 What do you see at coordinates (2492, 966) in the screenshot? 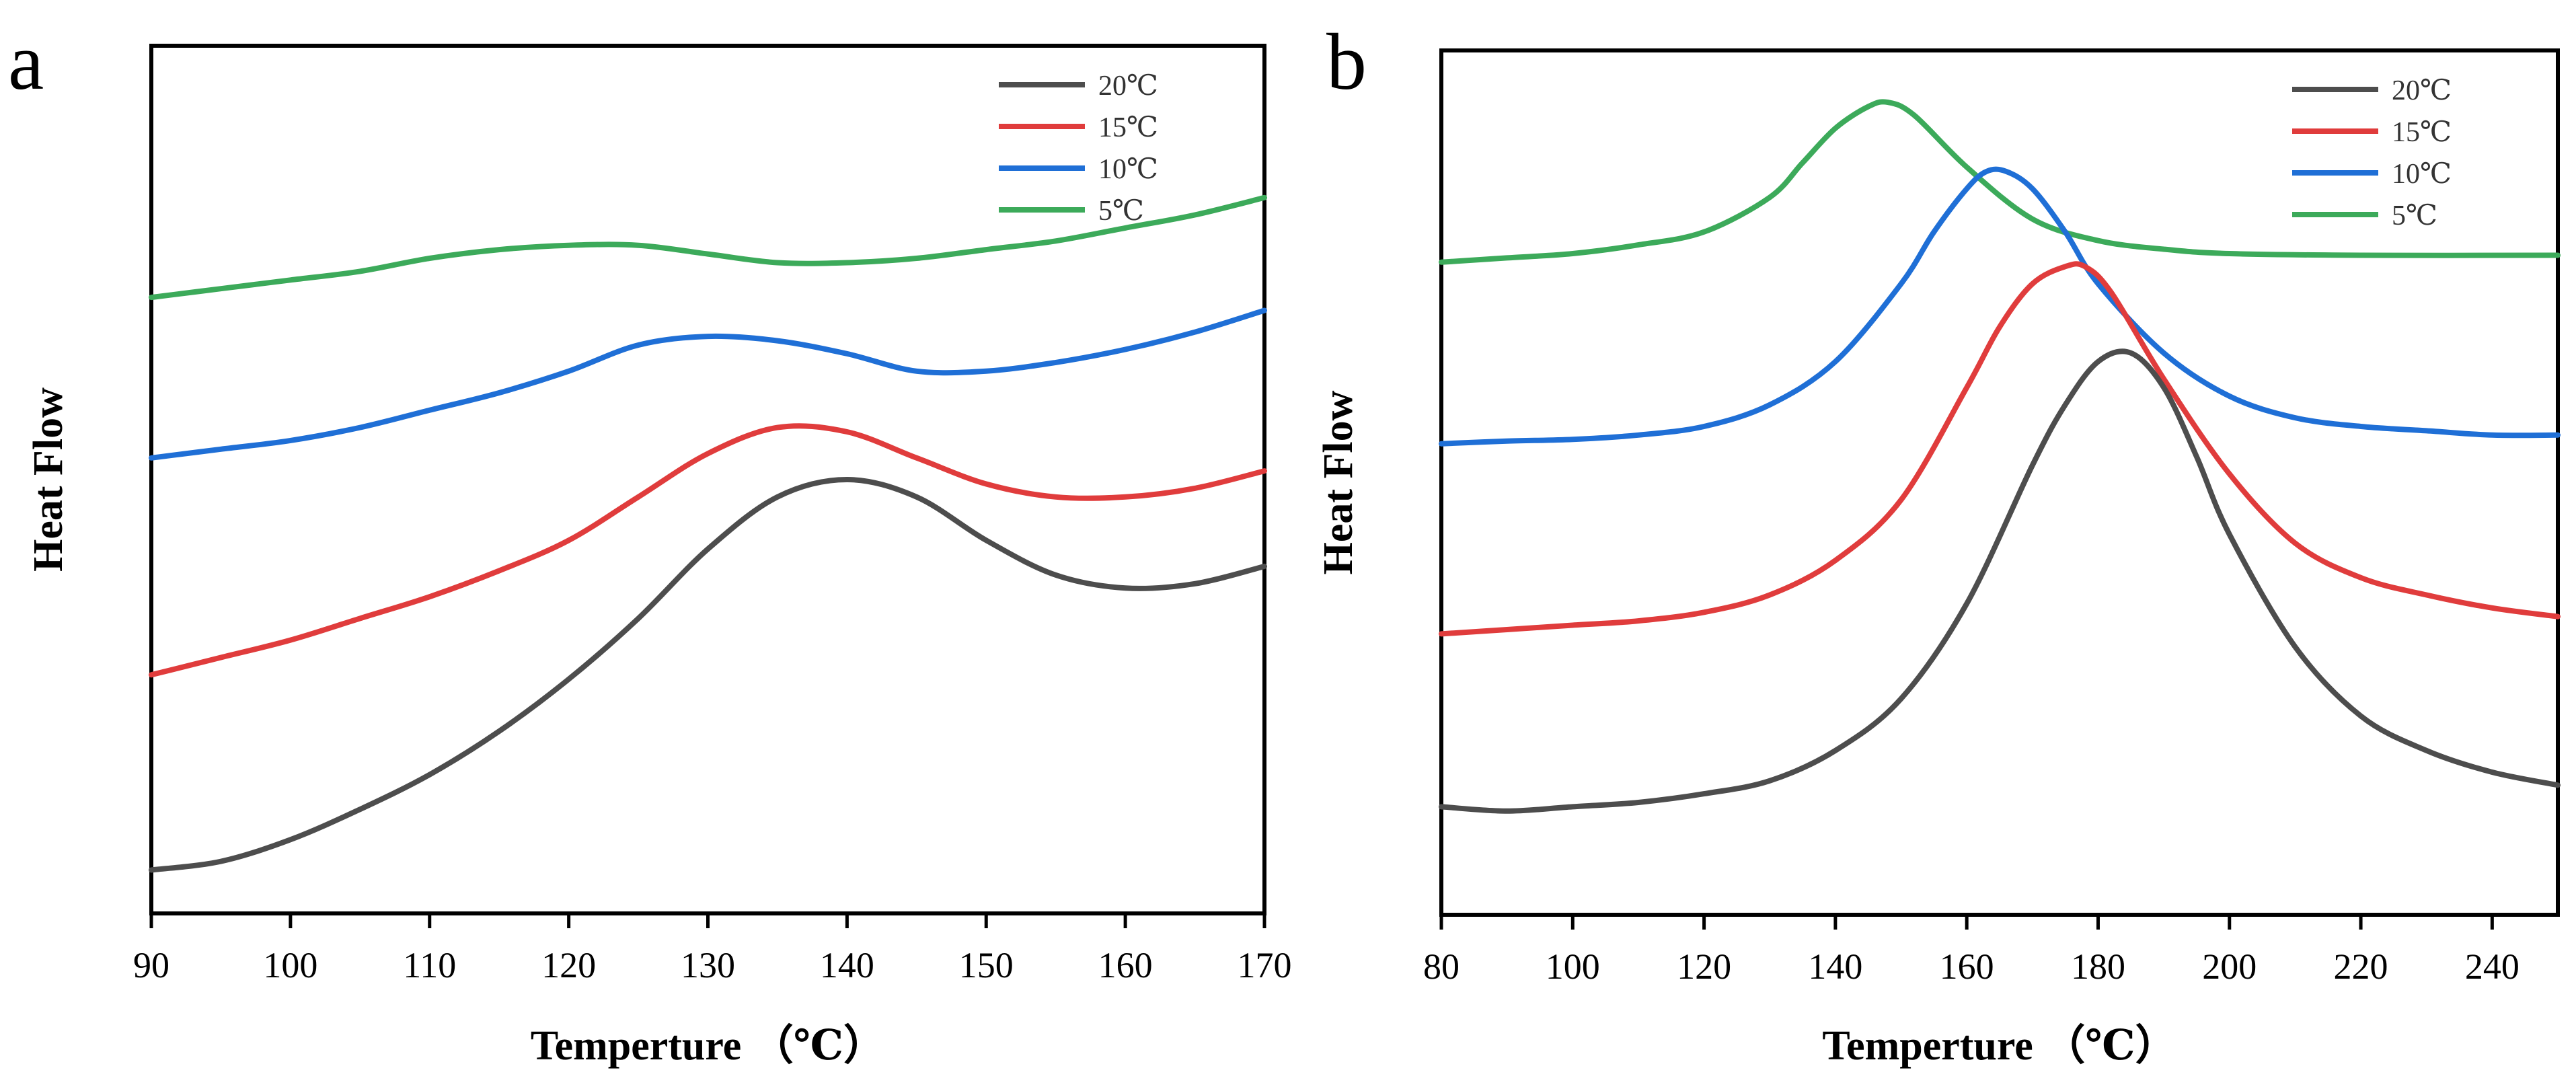
I see `x-tick-label: 240` at bounding box center [2492, 966].